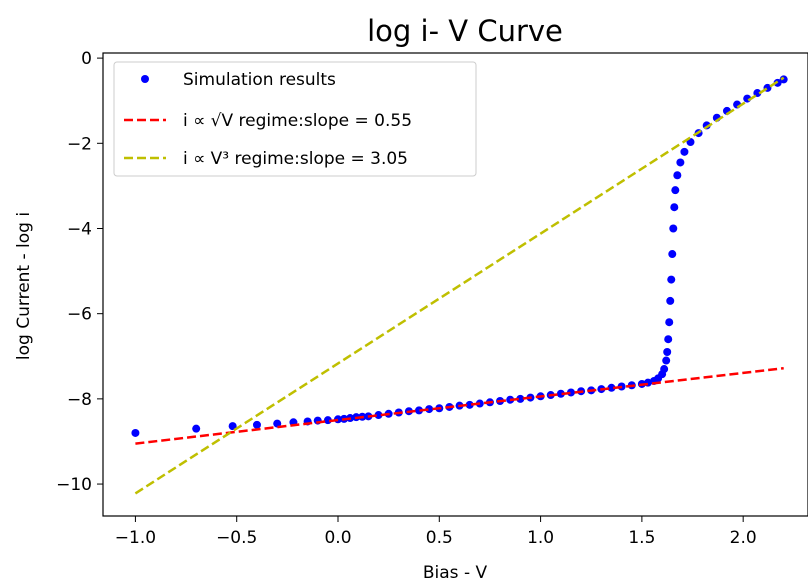 Image resolution: width=808 pixels, height=583 pixels. Describe the element at coordinates (439, 538) in the screenshot. I see `x-tick-label: 0.5` at that location.